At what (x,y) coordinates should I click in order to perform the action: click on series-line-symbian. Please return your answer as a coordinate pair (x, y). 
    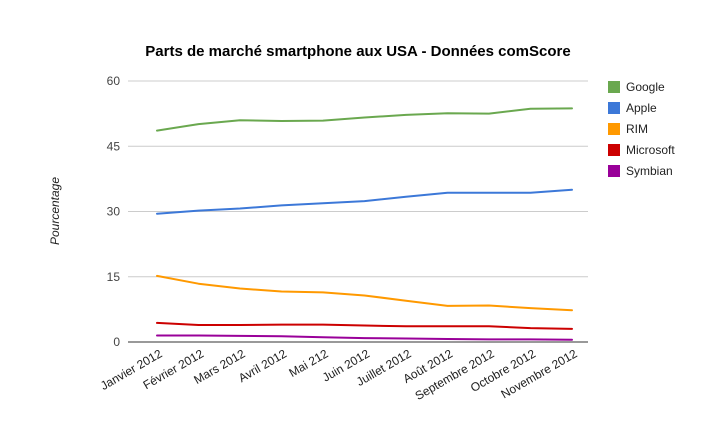
    Looking at the image, I should click on (364, 337).